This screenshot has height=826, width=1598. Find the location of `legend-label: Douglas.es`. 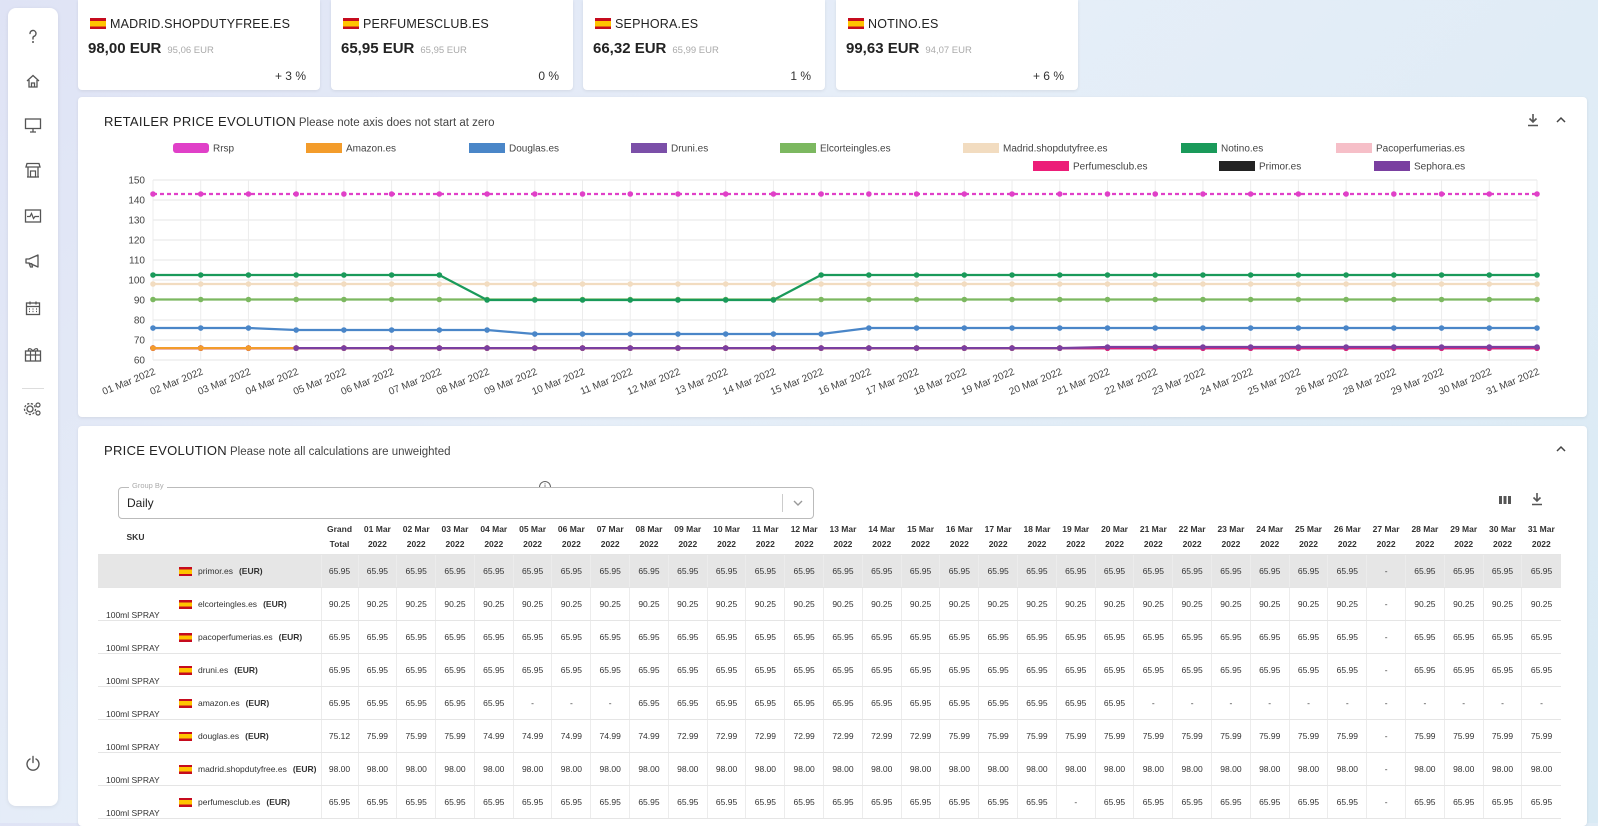

legend-label: Douglas.es is located at coordinates (534, 149).